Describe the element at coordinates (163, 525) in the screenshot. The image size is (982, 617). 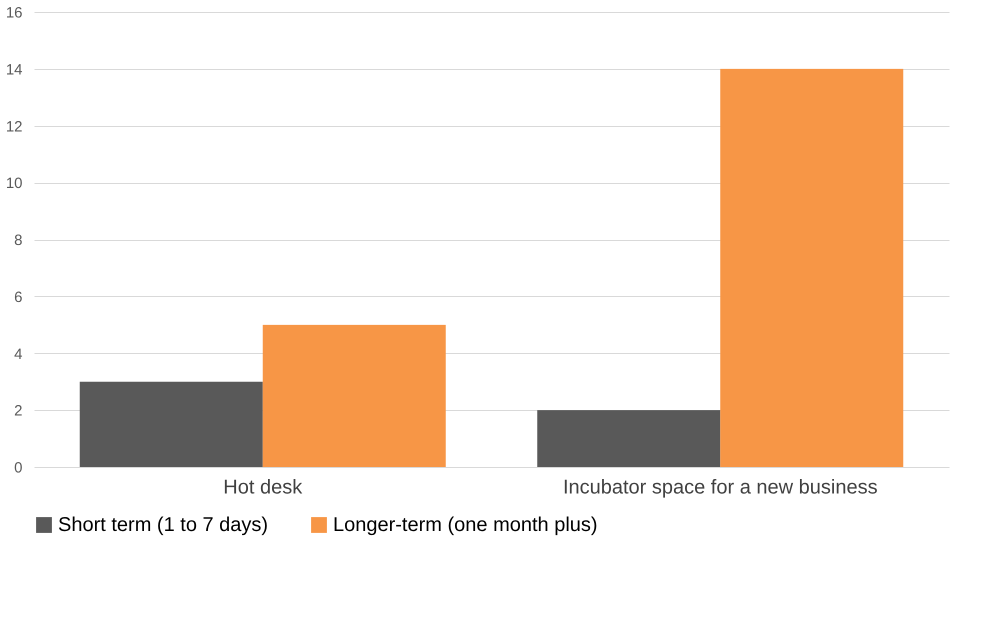
I see `legend-label: Short term (1 to 7 days)` at that location.